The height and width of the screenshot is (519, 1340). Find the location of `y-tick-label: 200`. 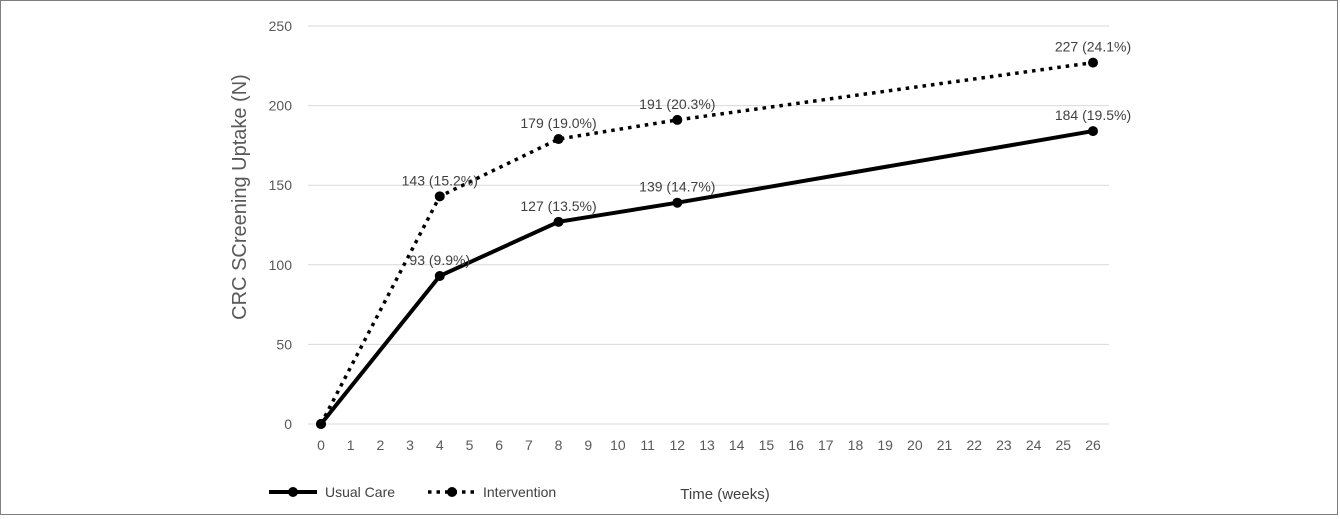

y-tick-label: 200 is located at coordinates (281, 106).